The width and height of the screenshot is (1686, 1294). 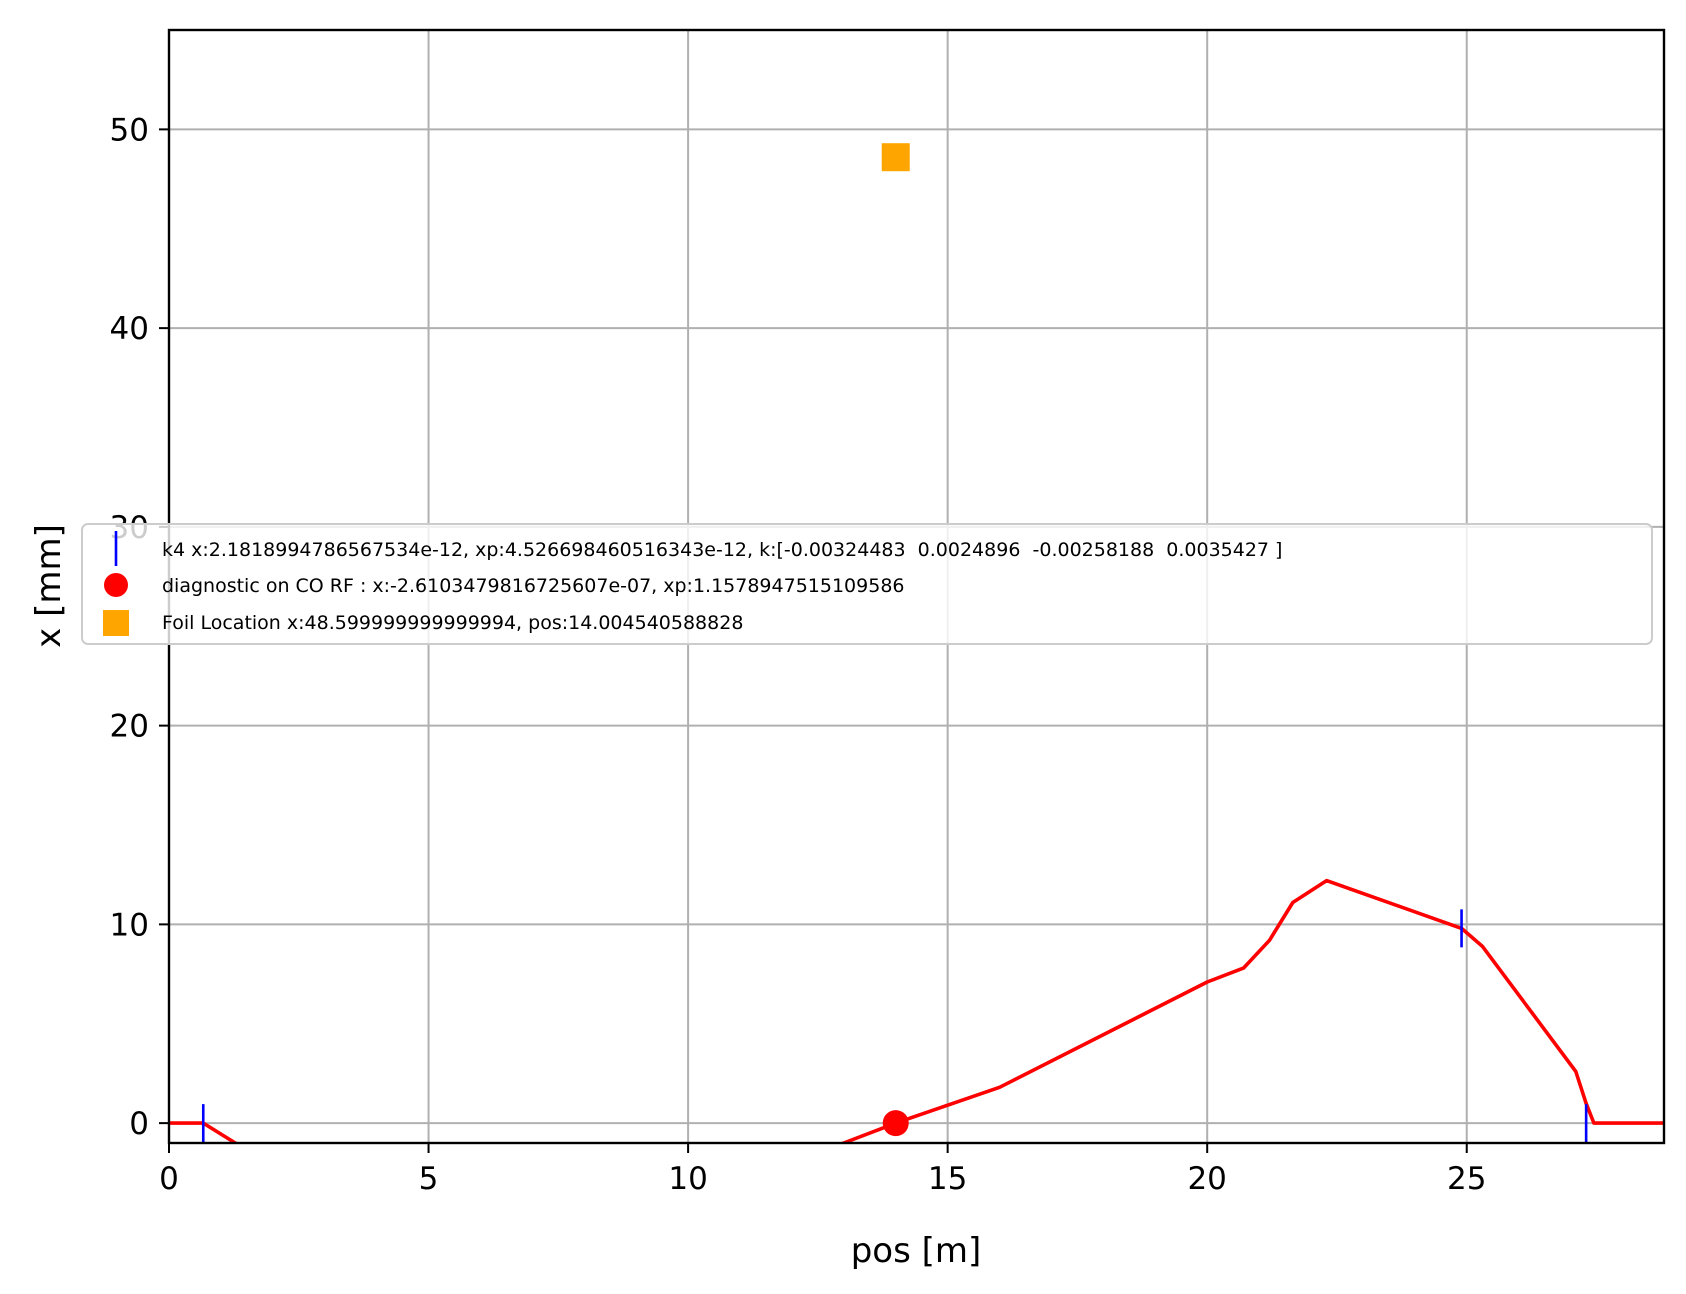 What do you see at coordinates (129, 130) in the screenshot?
I see `y-tick-label-50: 50` at bounding box center [129, 130].